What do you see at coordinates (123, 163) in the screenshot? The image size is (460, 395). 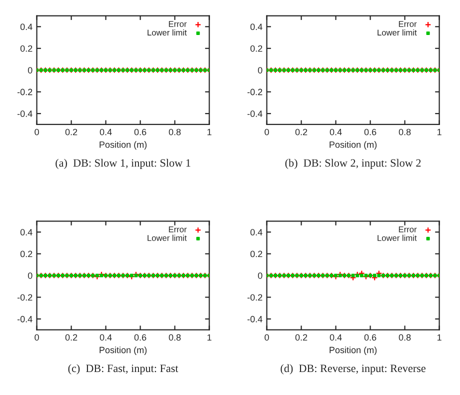 I see `text: (a) DB: Slow 1, input: Slow 1` at bounding box center [123, 163].